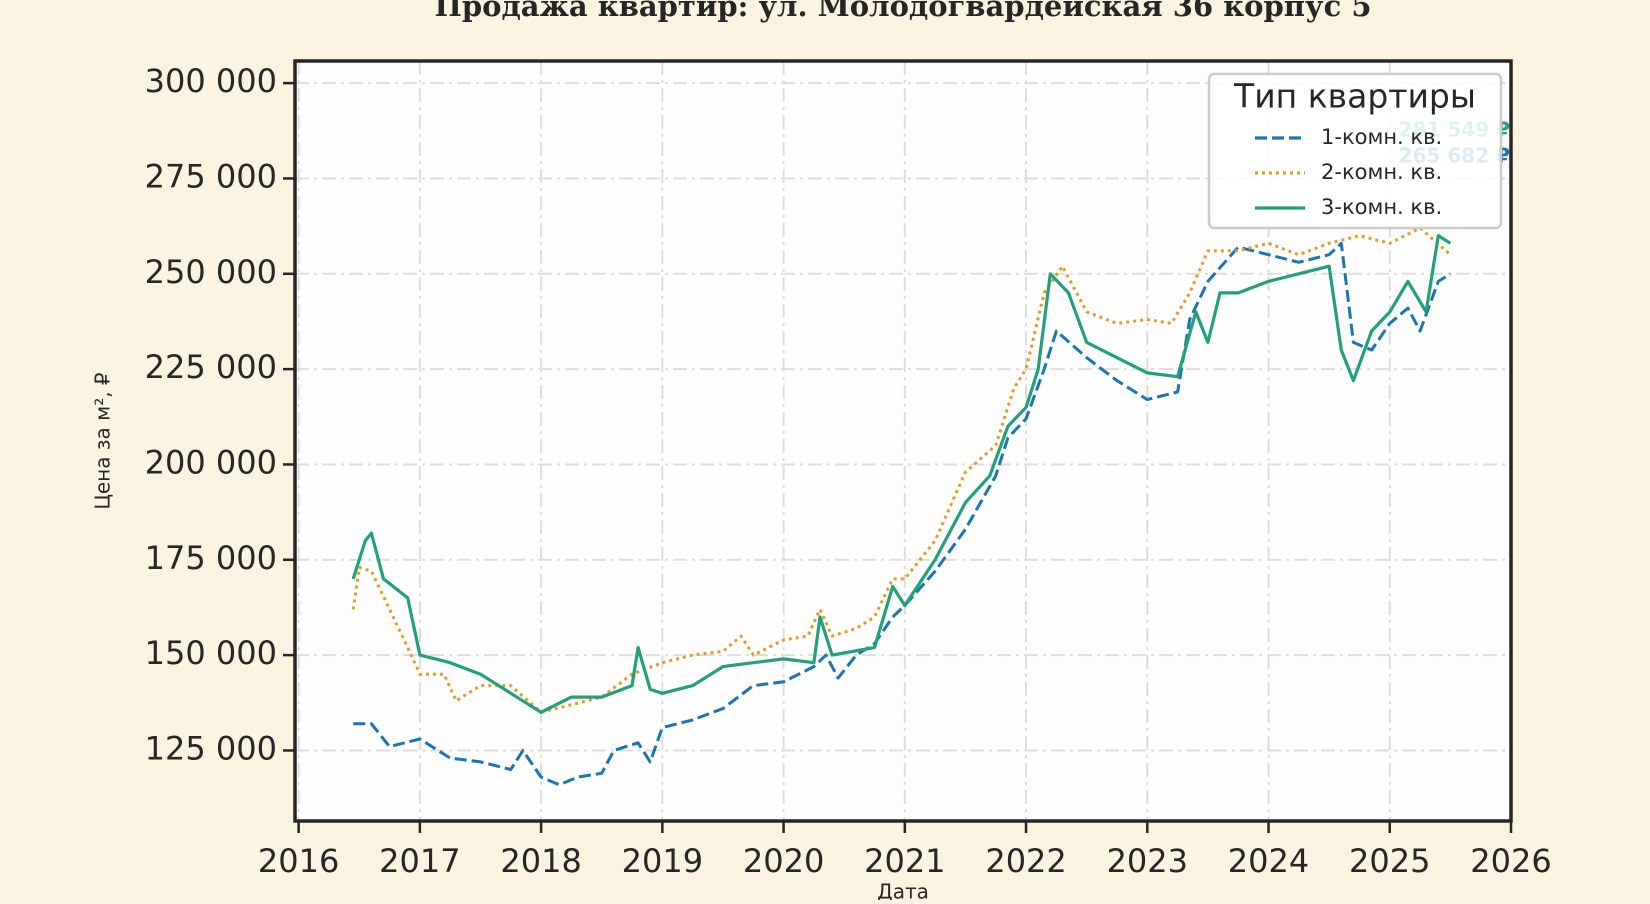  Describe the element at coordinates (1147, 861) in the screenshot. I see `x-tick-label: 2023` at that location.